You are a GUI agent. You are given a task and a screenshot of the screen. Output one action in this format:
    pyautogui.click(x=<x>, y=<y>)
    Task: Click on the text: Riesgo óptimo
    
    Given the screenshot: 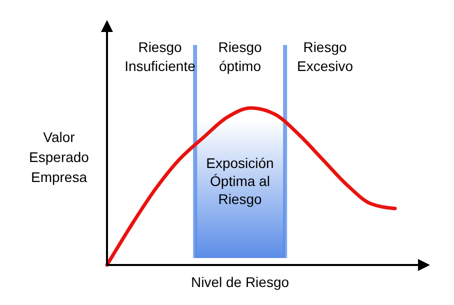 What is the action you would take?
    pyautogui.click(x=240, y=56)
    